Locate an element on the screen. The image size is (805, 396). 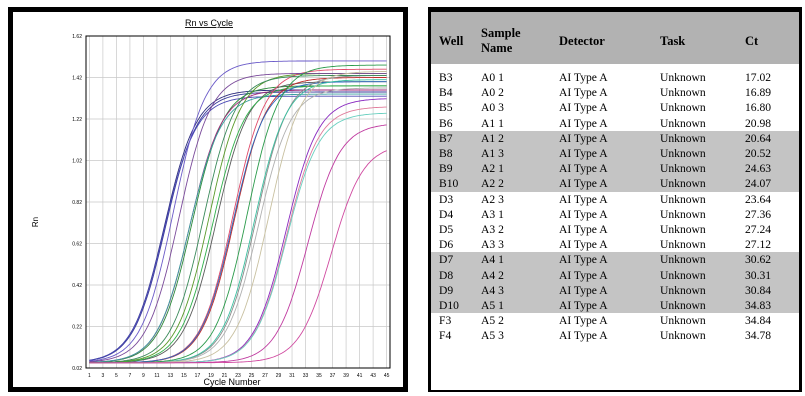
y-tick-label: 0.42 is located at coordinates (77, 286).